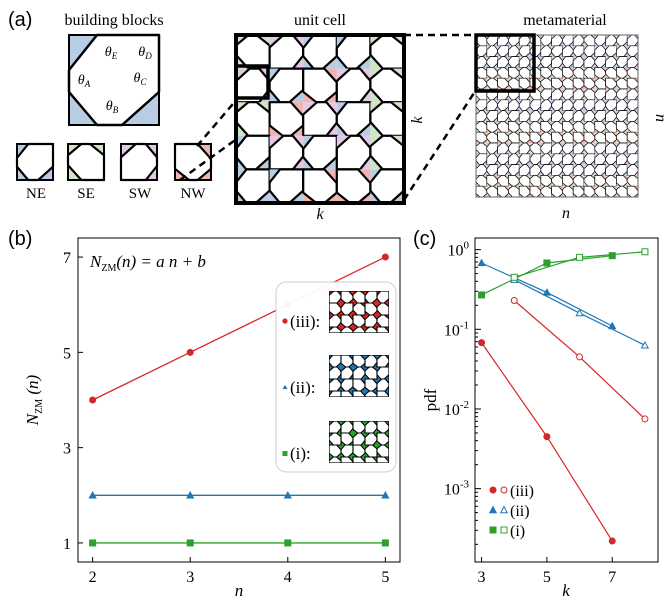  What do you see at coordinates (114, 162) in the screenshot?
I see `building-block-variants` at bounding box center [114, 162].